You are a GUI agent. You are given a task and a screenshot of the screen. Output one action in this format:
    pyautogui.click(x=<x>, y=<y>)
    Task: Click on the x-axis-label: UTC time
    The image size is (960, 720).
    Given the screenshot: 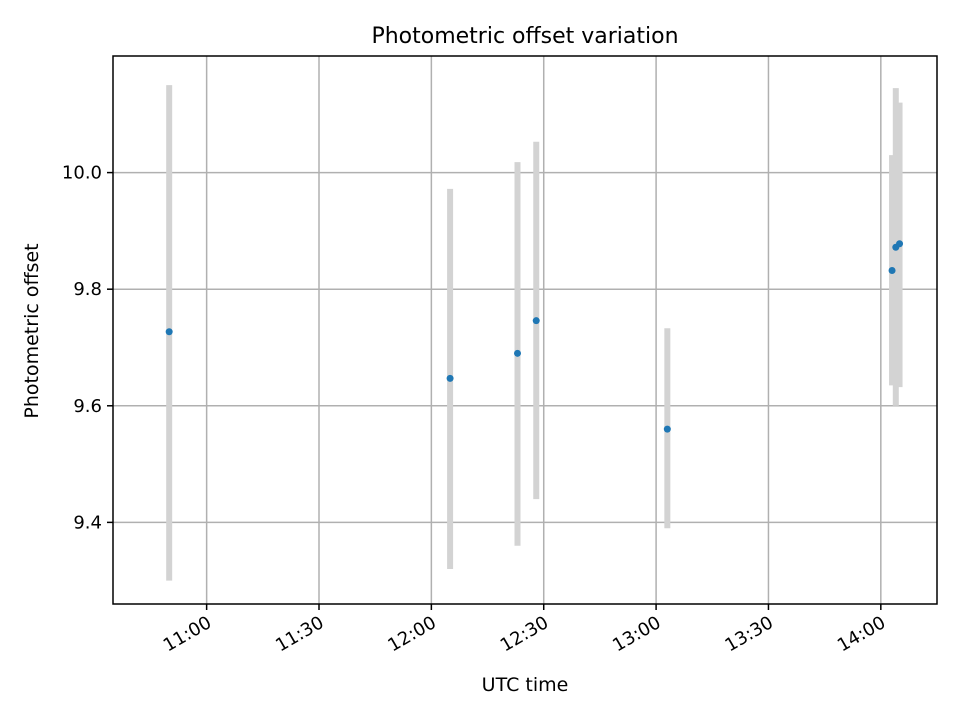 What is the action you would take?
    pyautogui.click(x=525, y=685)
    